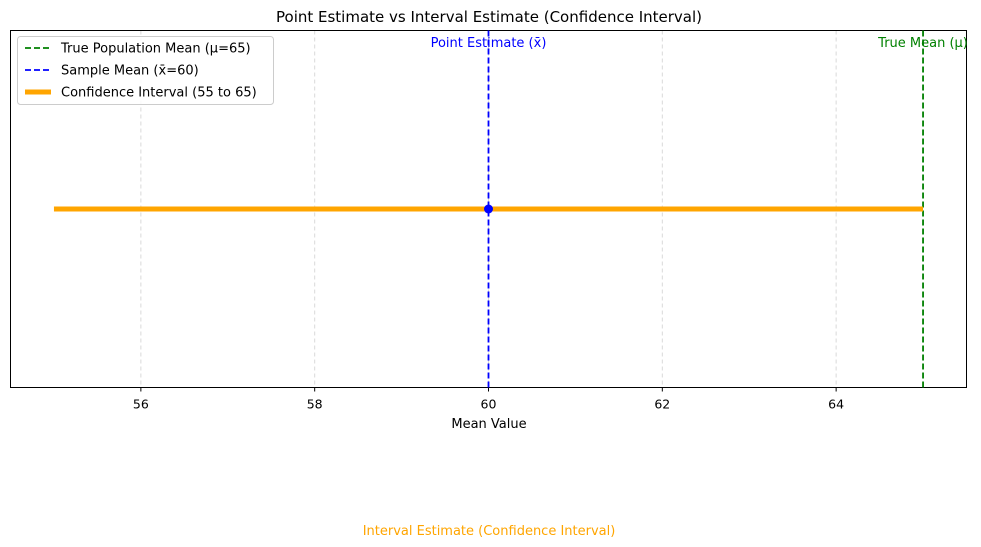 This screenshot has height=547, width=981. Describe the element at coordinates (155, 49) in the screenshot. I see `legend-label-0: True Population Mean (μ=65)` at that location.